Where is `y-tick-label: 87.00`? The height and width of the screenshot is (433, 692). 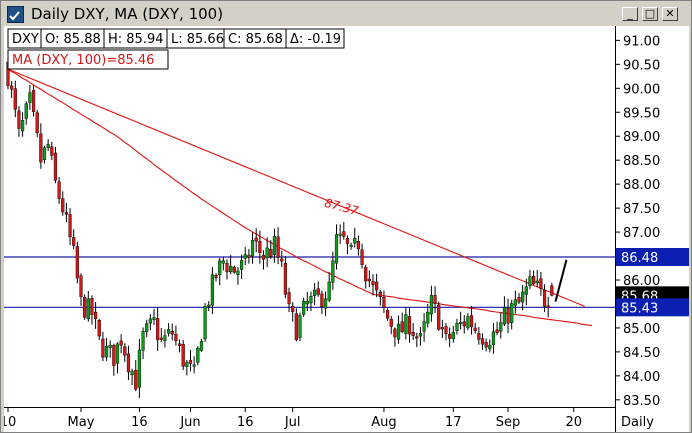 y-tick-label: 87.00 is located at coordinates (641, 233).